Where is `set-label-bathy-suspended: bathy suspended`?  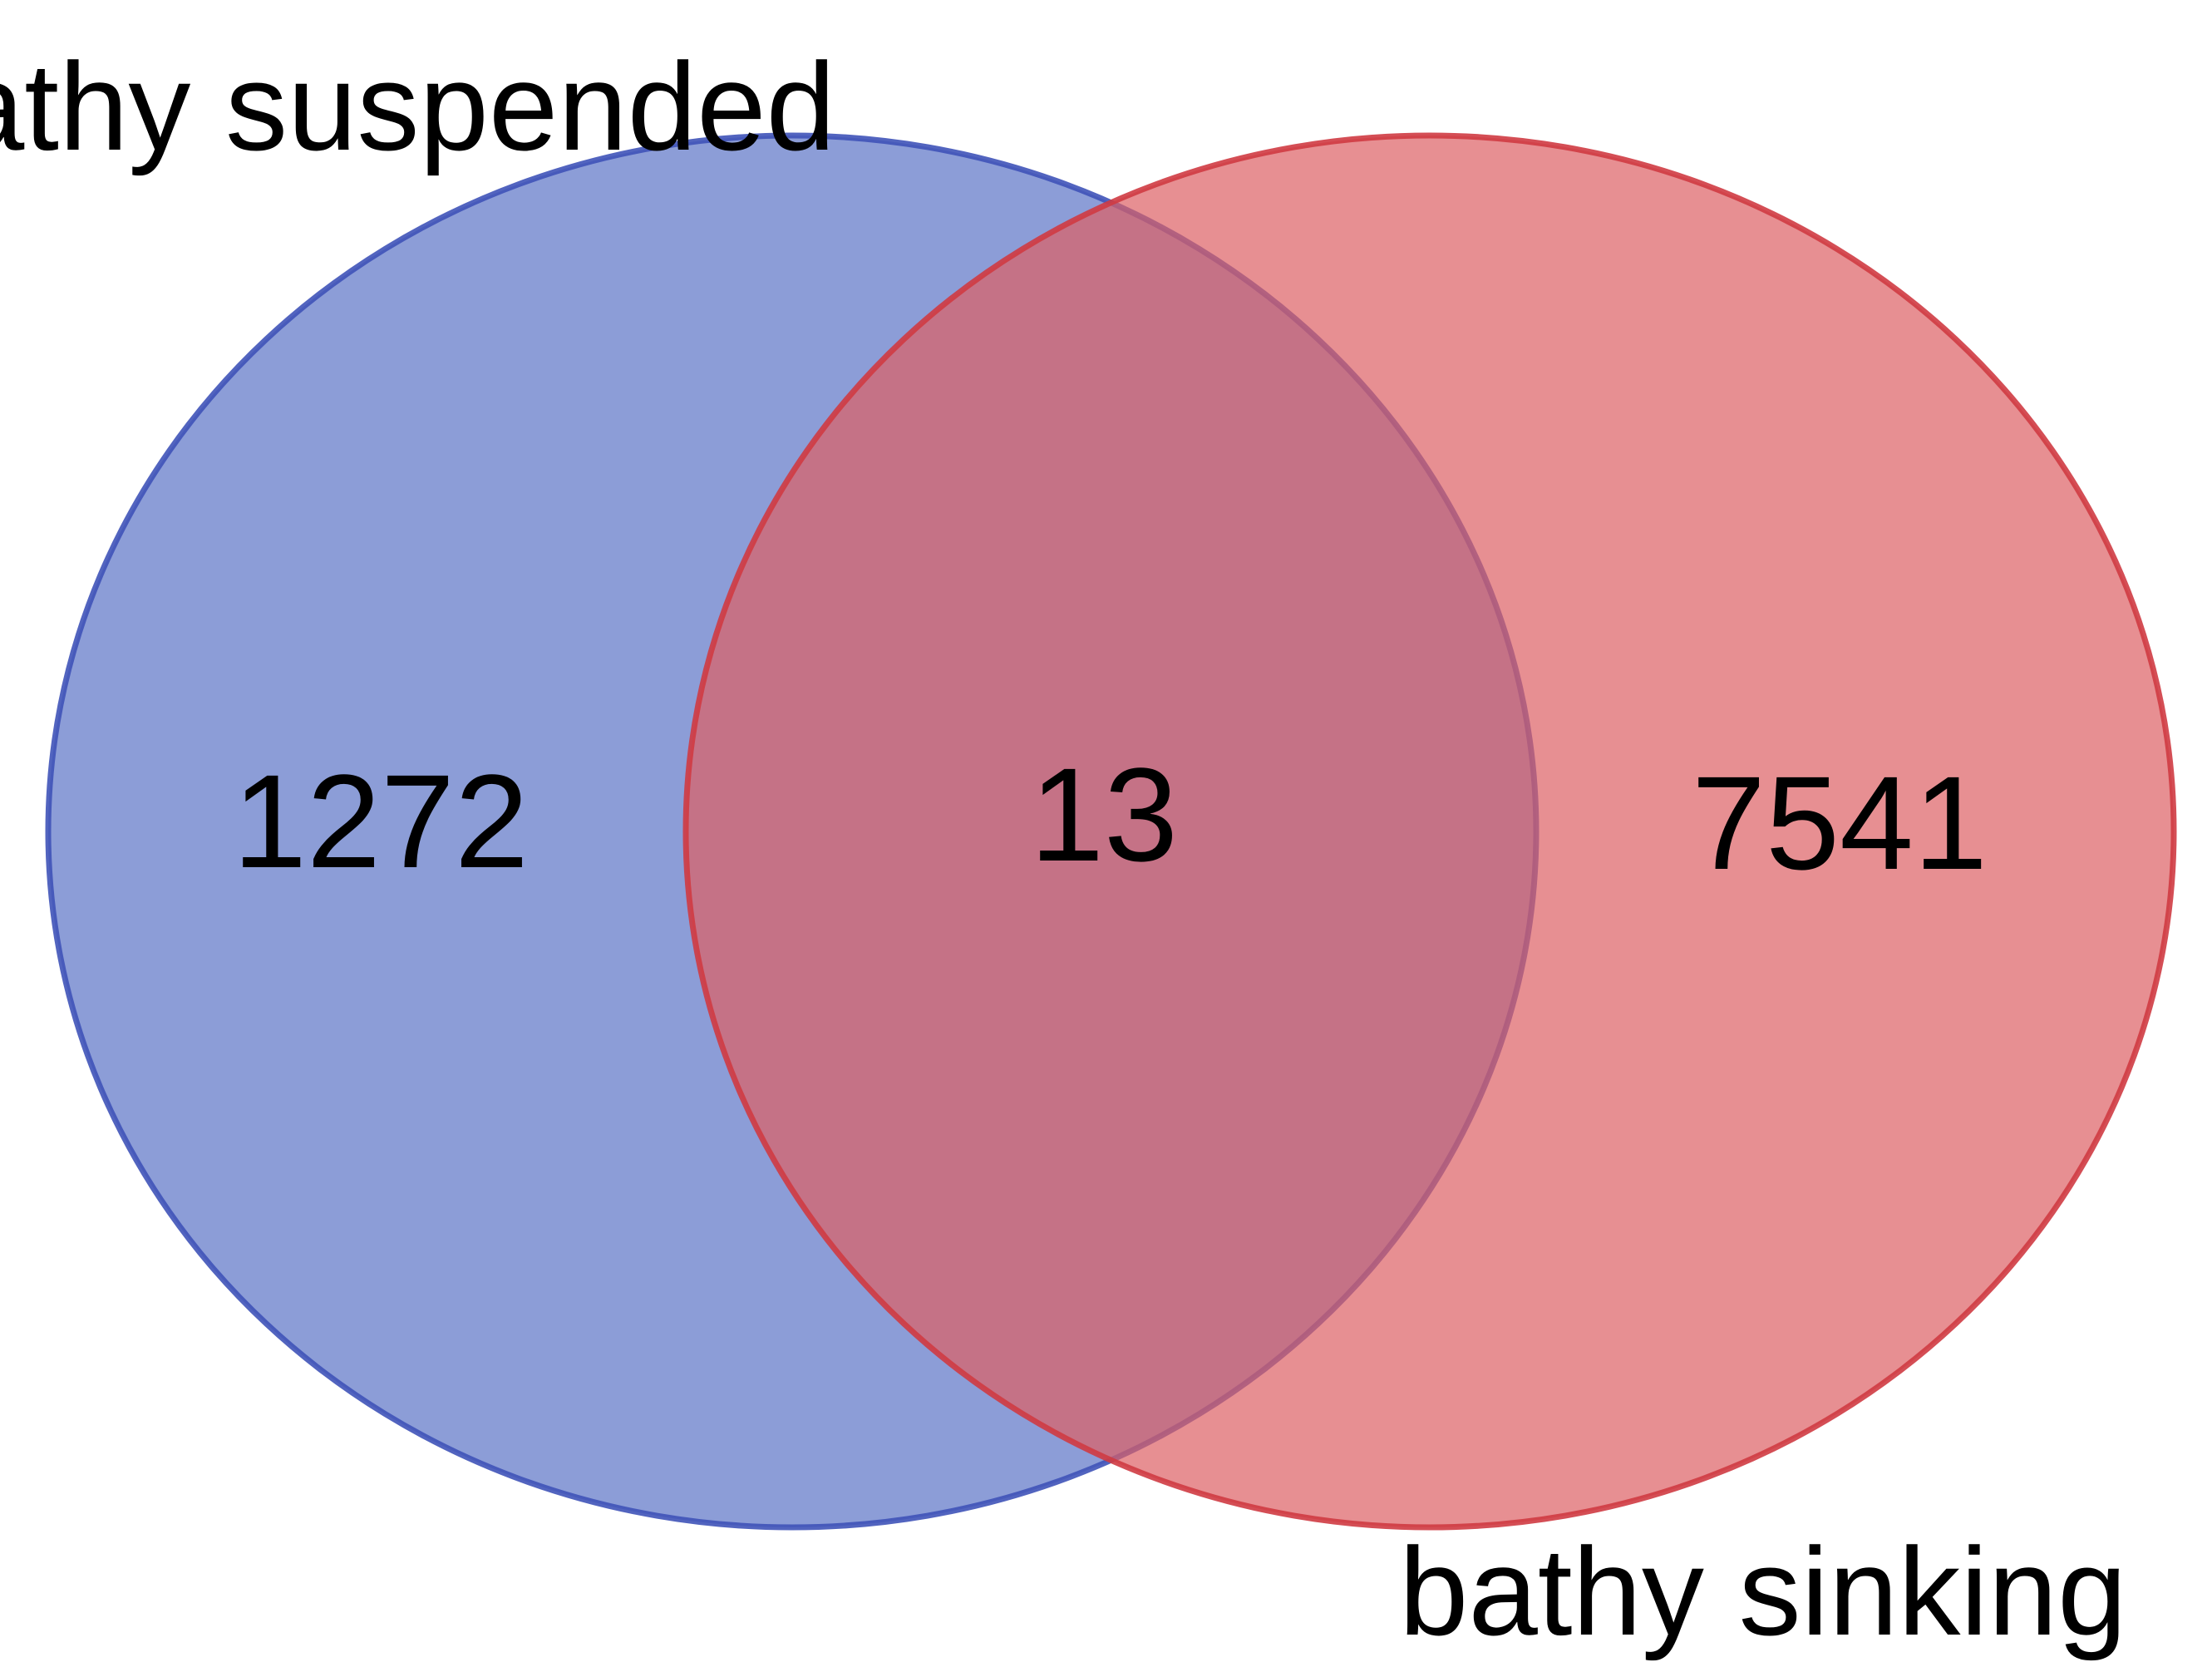 set-label-bathy-suspended: bathy suspended is located at coordinates (417, 106).